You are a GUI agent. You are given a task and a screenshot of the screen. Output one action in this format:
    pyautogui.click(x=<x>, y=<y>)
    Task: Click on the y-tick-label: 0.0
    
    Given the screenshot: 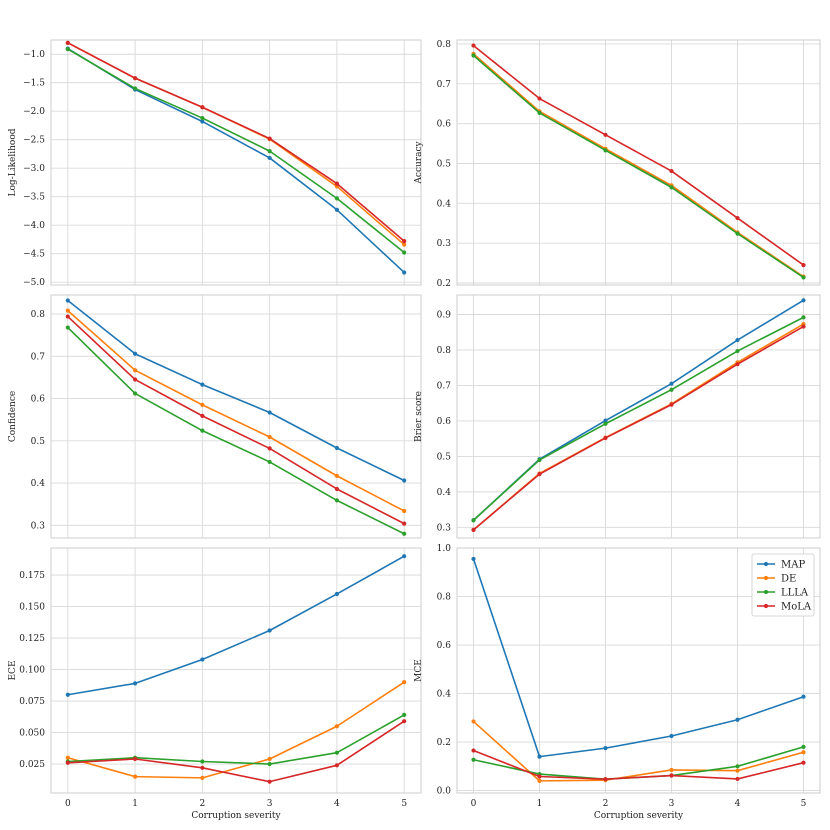 What is the action you would take?
    pyautogui.click(x=444, y=792)
    